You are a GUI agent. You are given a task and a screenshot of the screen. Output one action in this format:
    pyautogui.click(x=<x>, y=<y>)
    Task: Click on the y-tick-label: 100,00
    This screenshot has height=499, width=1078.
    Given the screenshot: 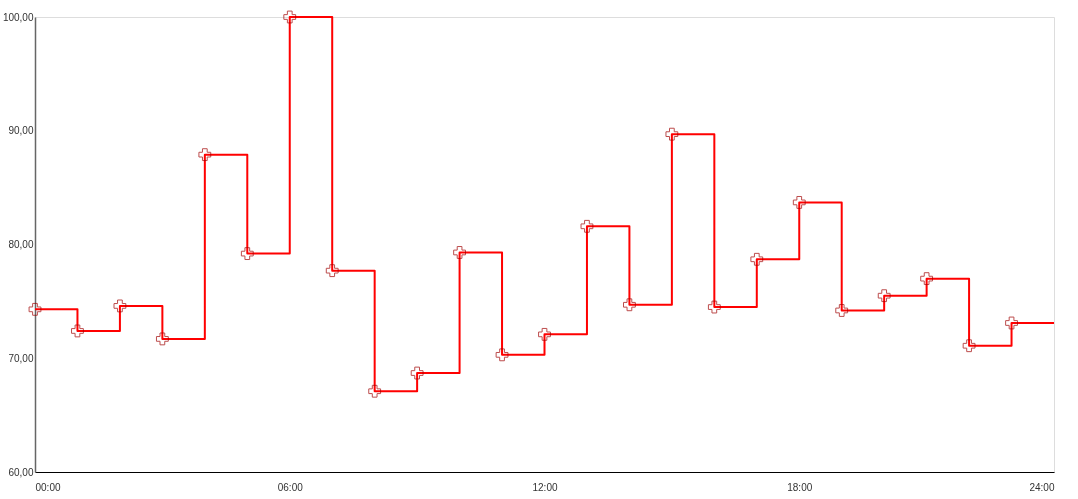 What is the action you would take?
    pyautogui.click(x=18, y=17)
    